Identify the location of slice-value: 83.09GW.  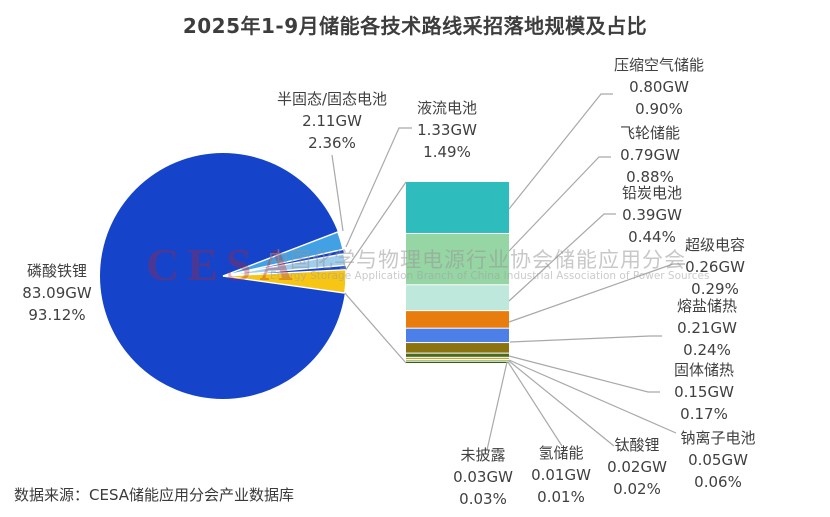
(57, 293).